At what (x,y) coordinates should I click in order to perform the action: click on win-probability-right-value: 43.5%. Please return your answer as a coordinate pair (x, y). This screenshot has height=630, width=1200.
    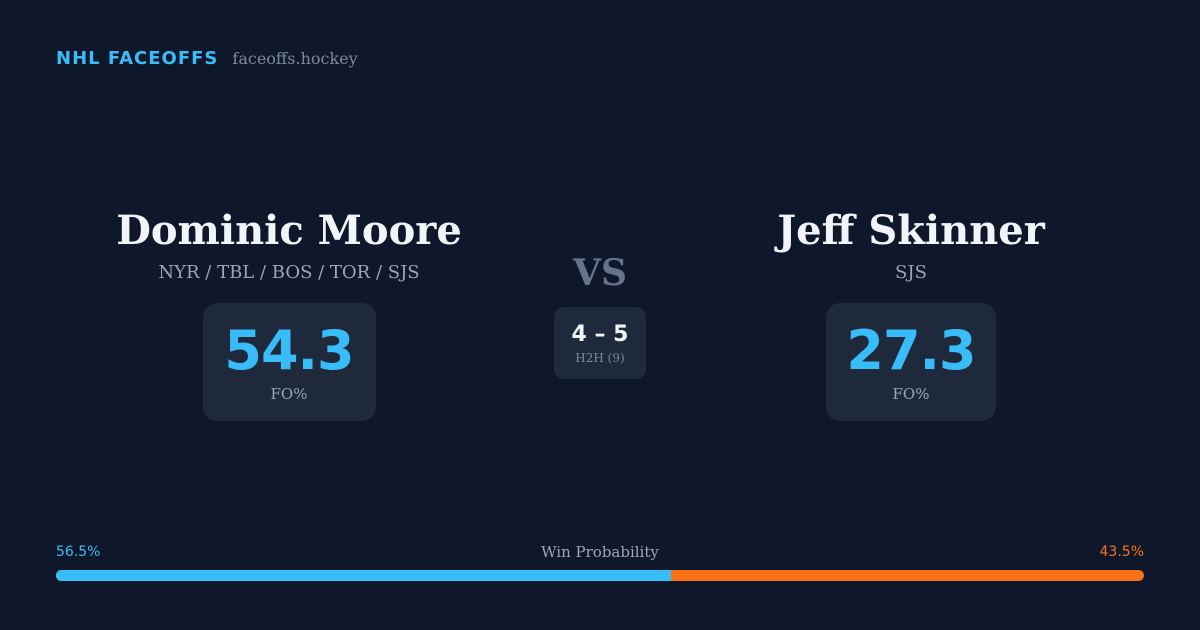
    Looking at the image, I should click on (1121, 552).